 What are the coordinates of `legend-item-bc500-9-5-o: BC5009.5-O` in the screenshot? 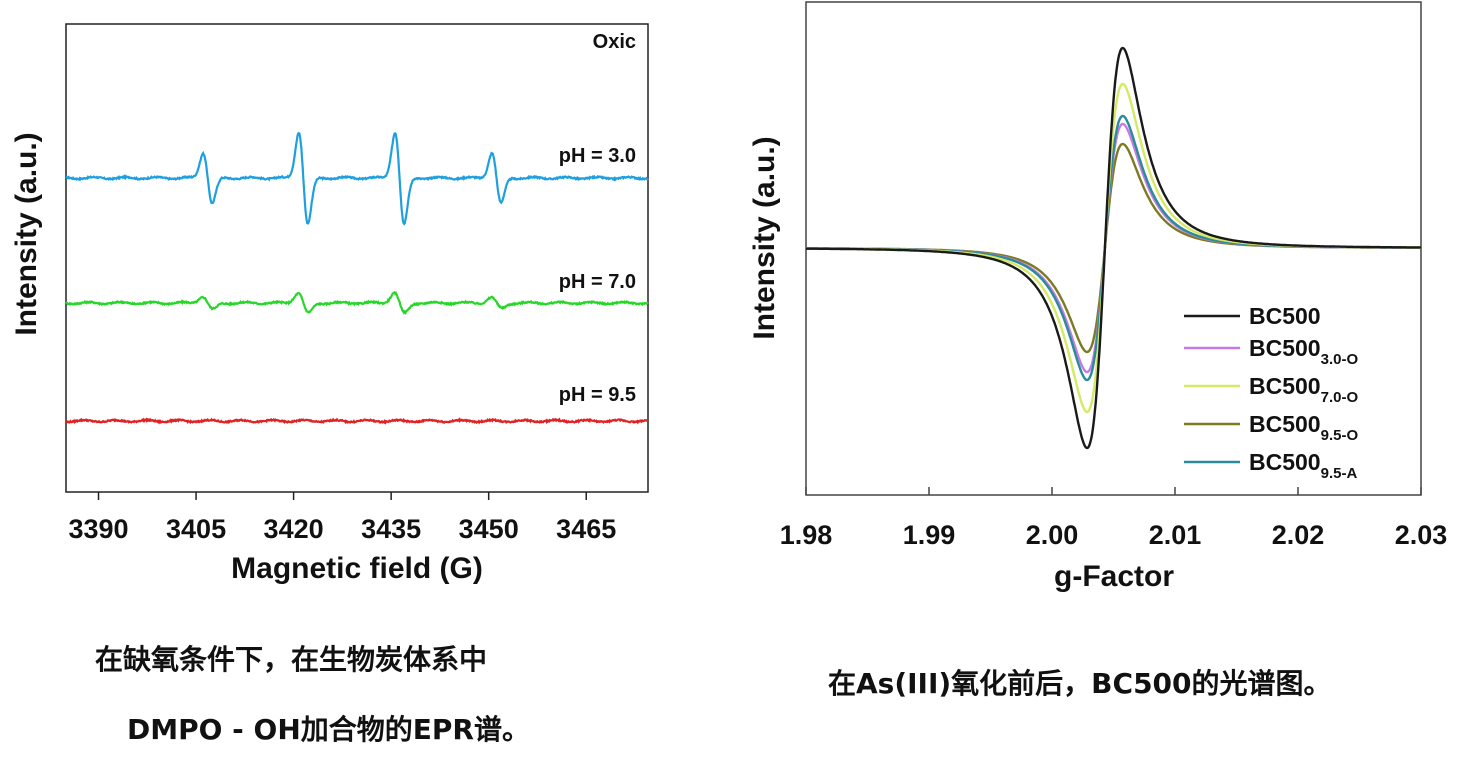 It's located at (1271, 427).